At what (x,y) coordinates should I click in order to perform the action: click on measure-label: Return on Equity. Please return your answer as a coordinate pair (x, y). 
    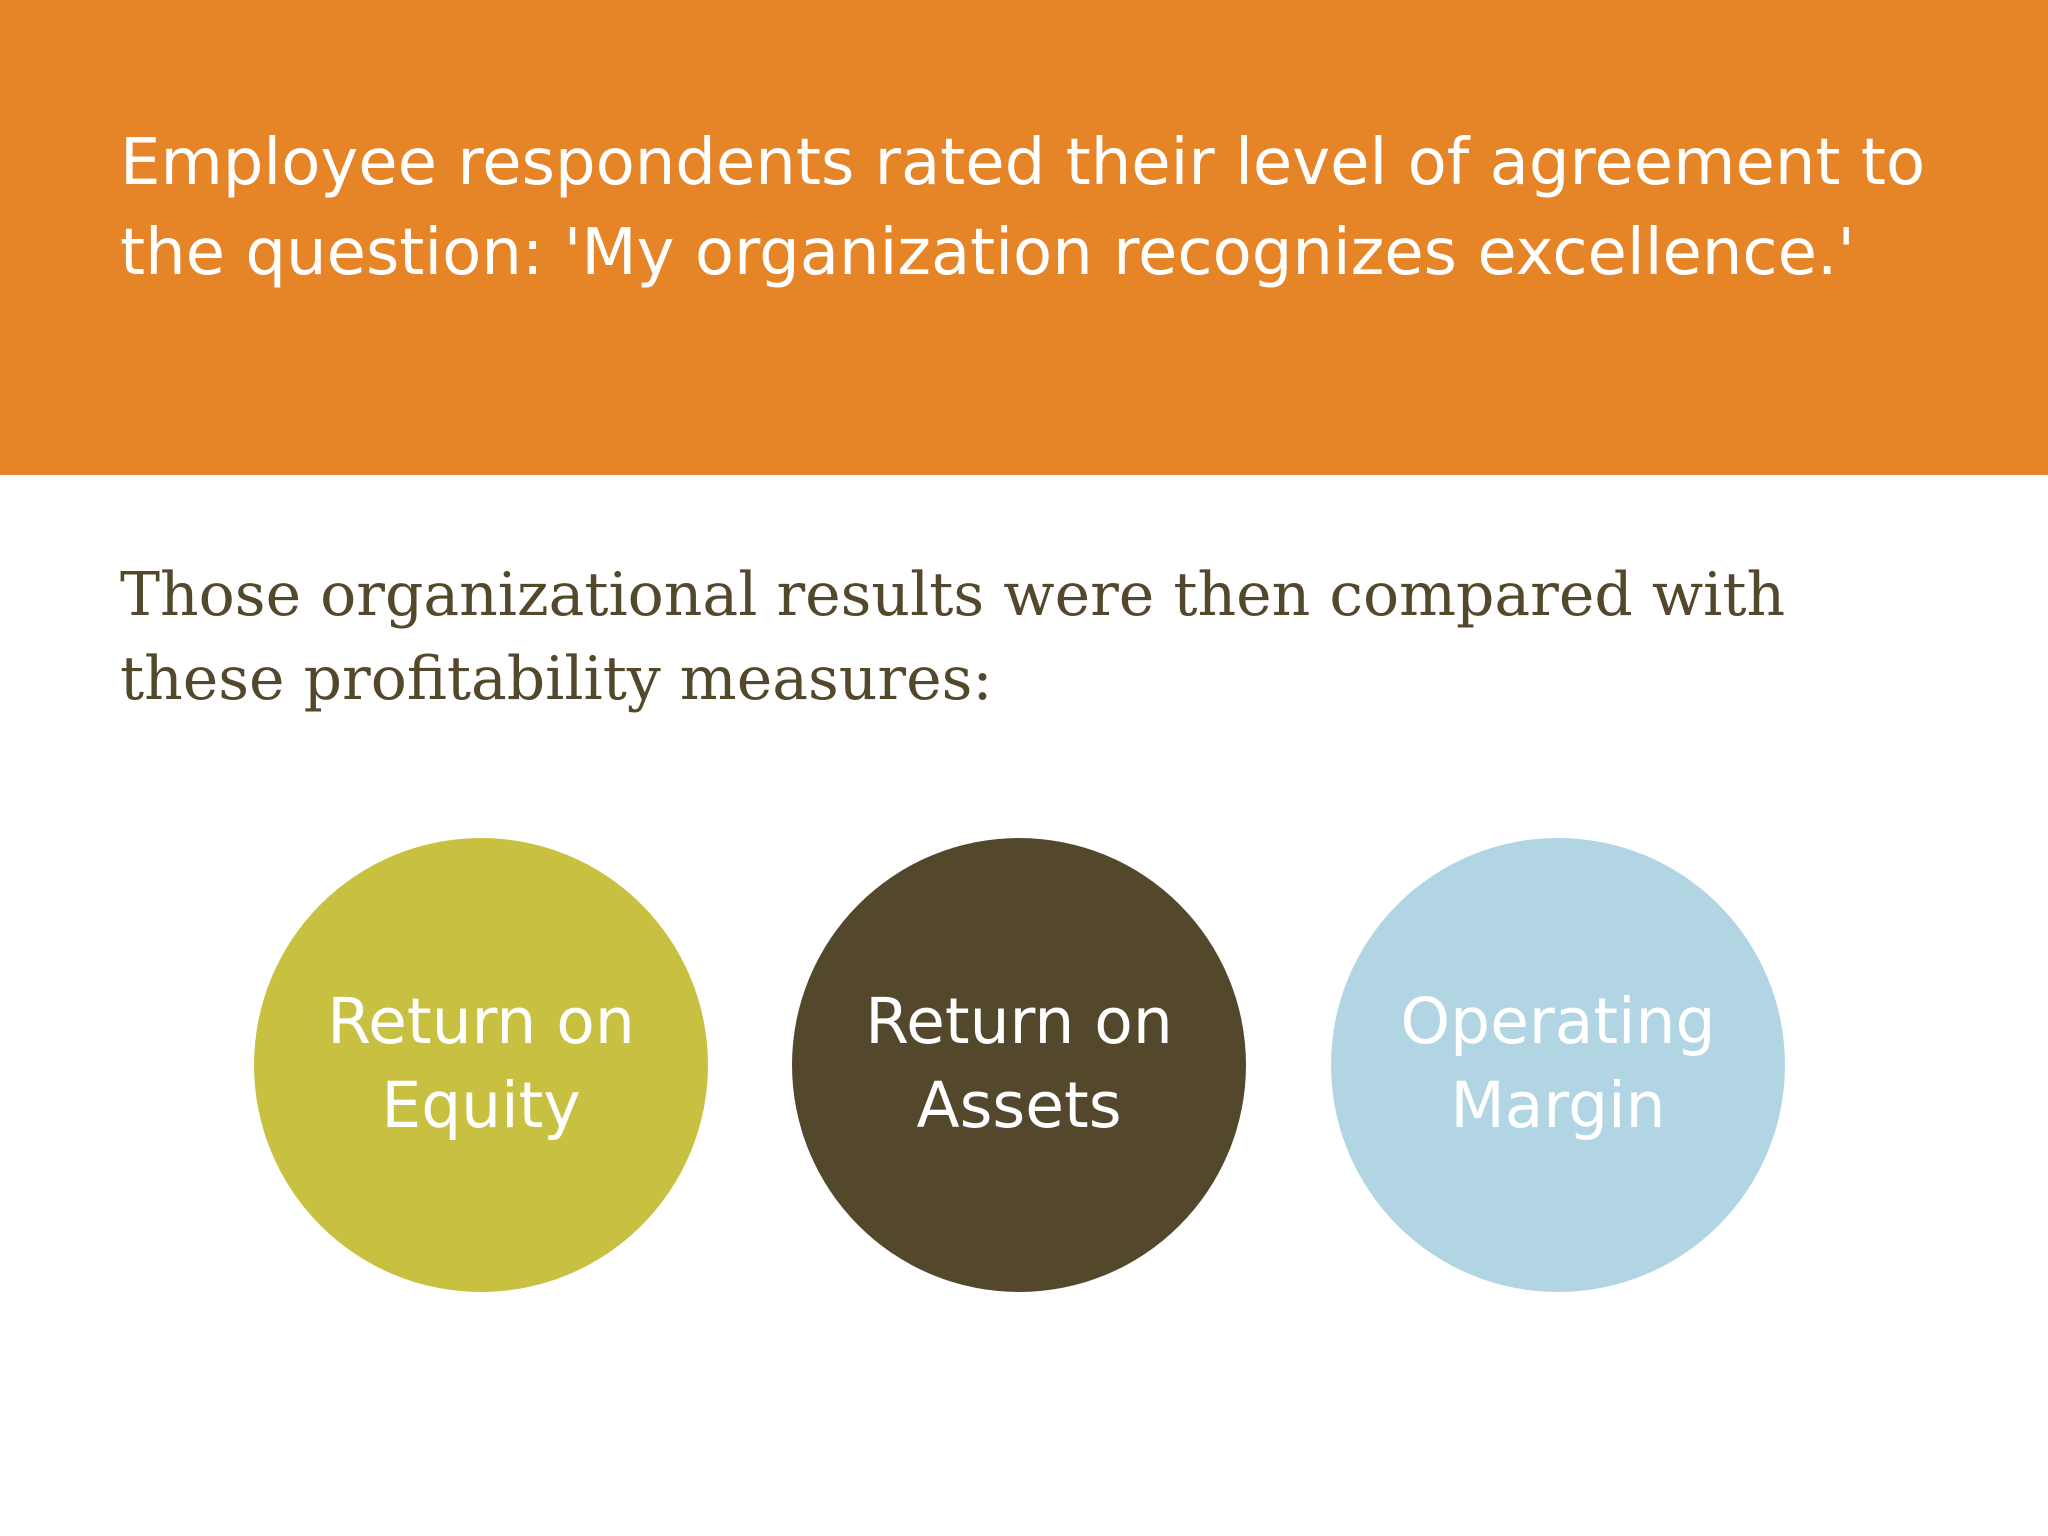
    Looking at the image, I should click on (481, 1063).